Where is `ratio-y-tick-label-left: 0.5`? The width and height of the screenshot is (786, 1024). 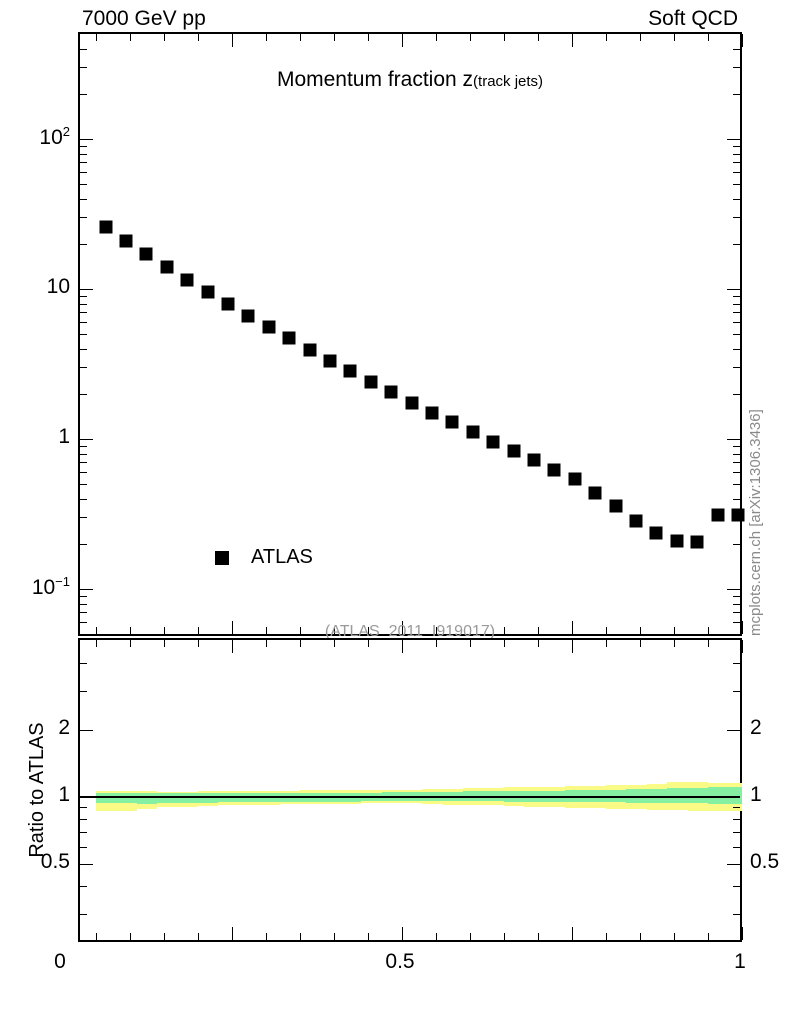 ratio-y-tick-label-left: 0.5 is located at coordinates (55, 862).